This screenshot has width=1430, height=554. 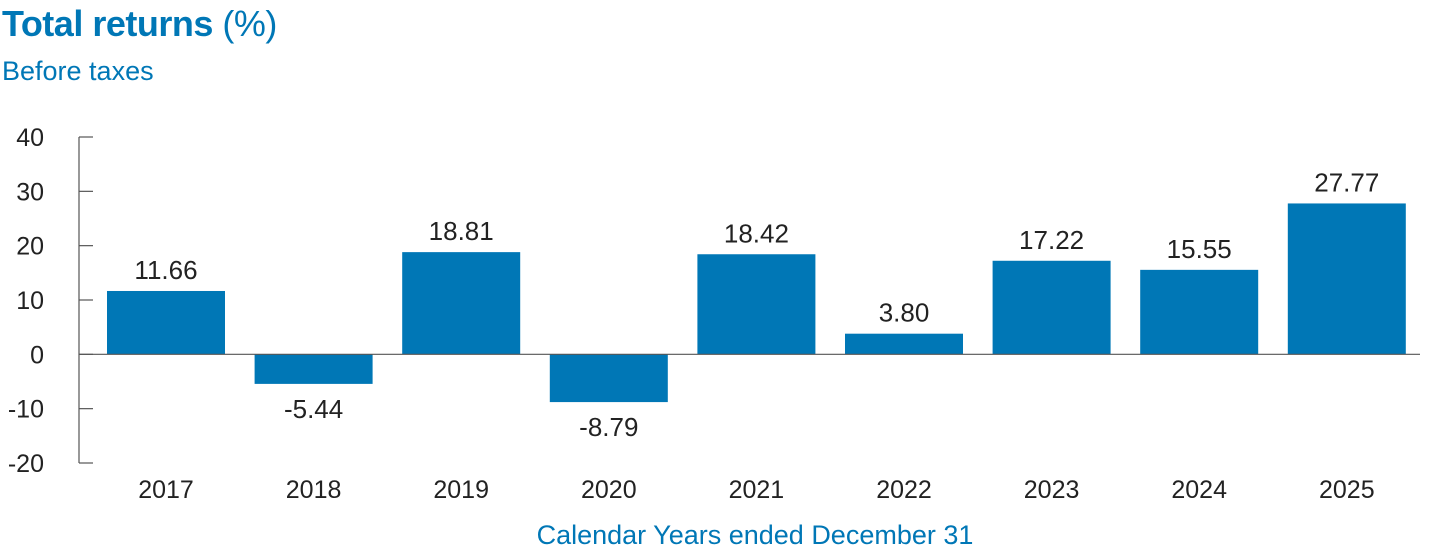 What do you see at coordinates (1052, 490) in the screenshot?
I see `x-tick-label-2023: 2023` at bounding box center [1052, 490].